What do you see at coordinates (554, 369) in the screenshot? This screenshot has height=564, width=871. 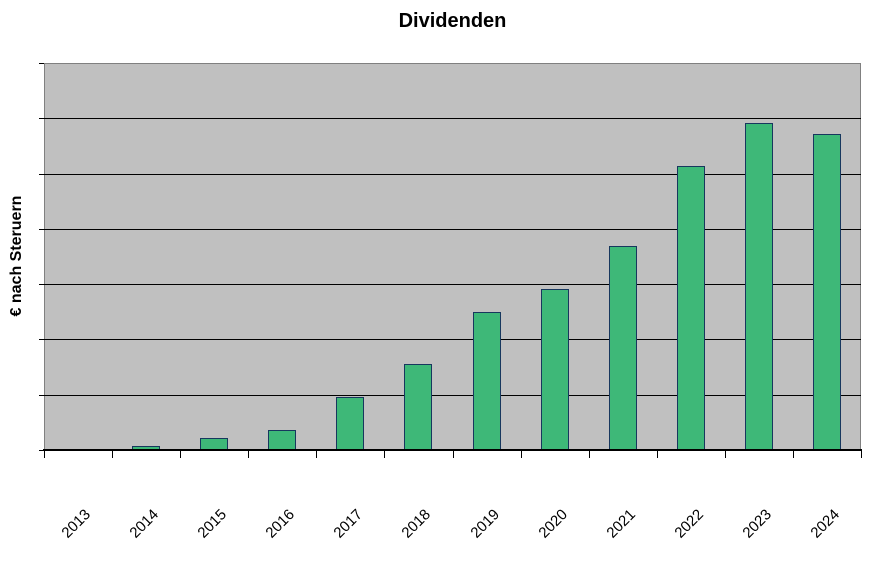 I see `bar-2020` at bounding box center [554, 369].